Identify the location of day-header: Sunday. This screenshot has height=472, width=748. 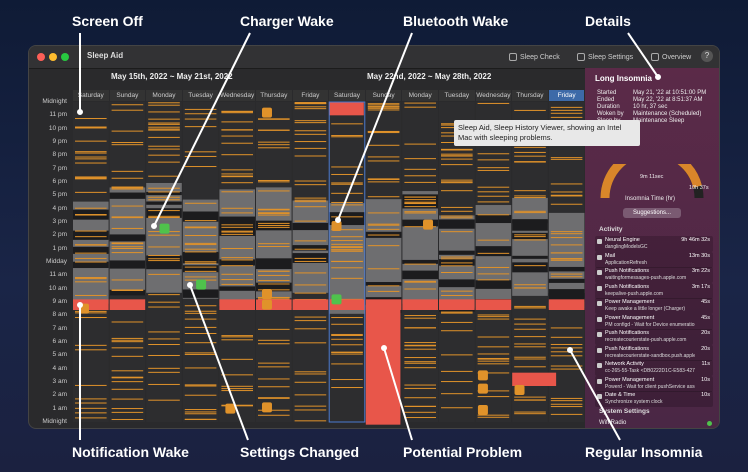
(127, 95).